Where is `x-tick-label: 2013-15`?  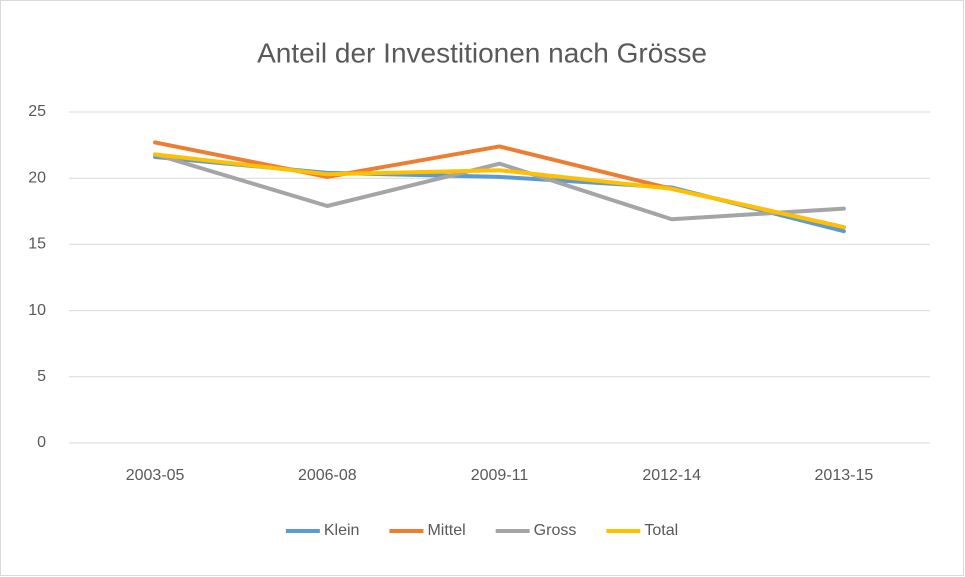 x-tick-label: 2013-15 is located at coordinates (844, 475).